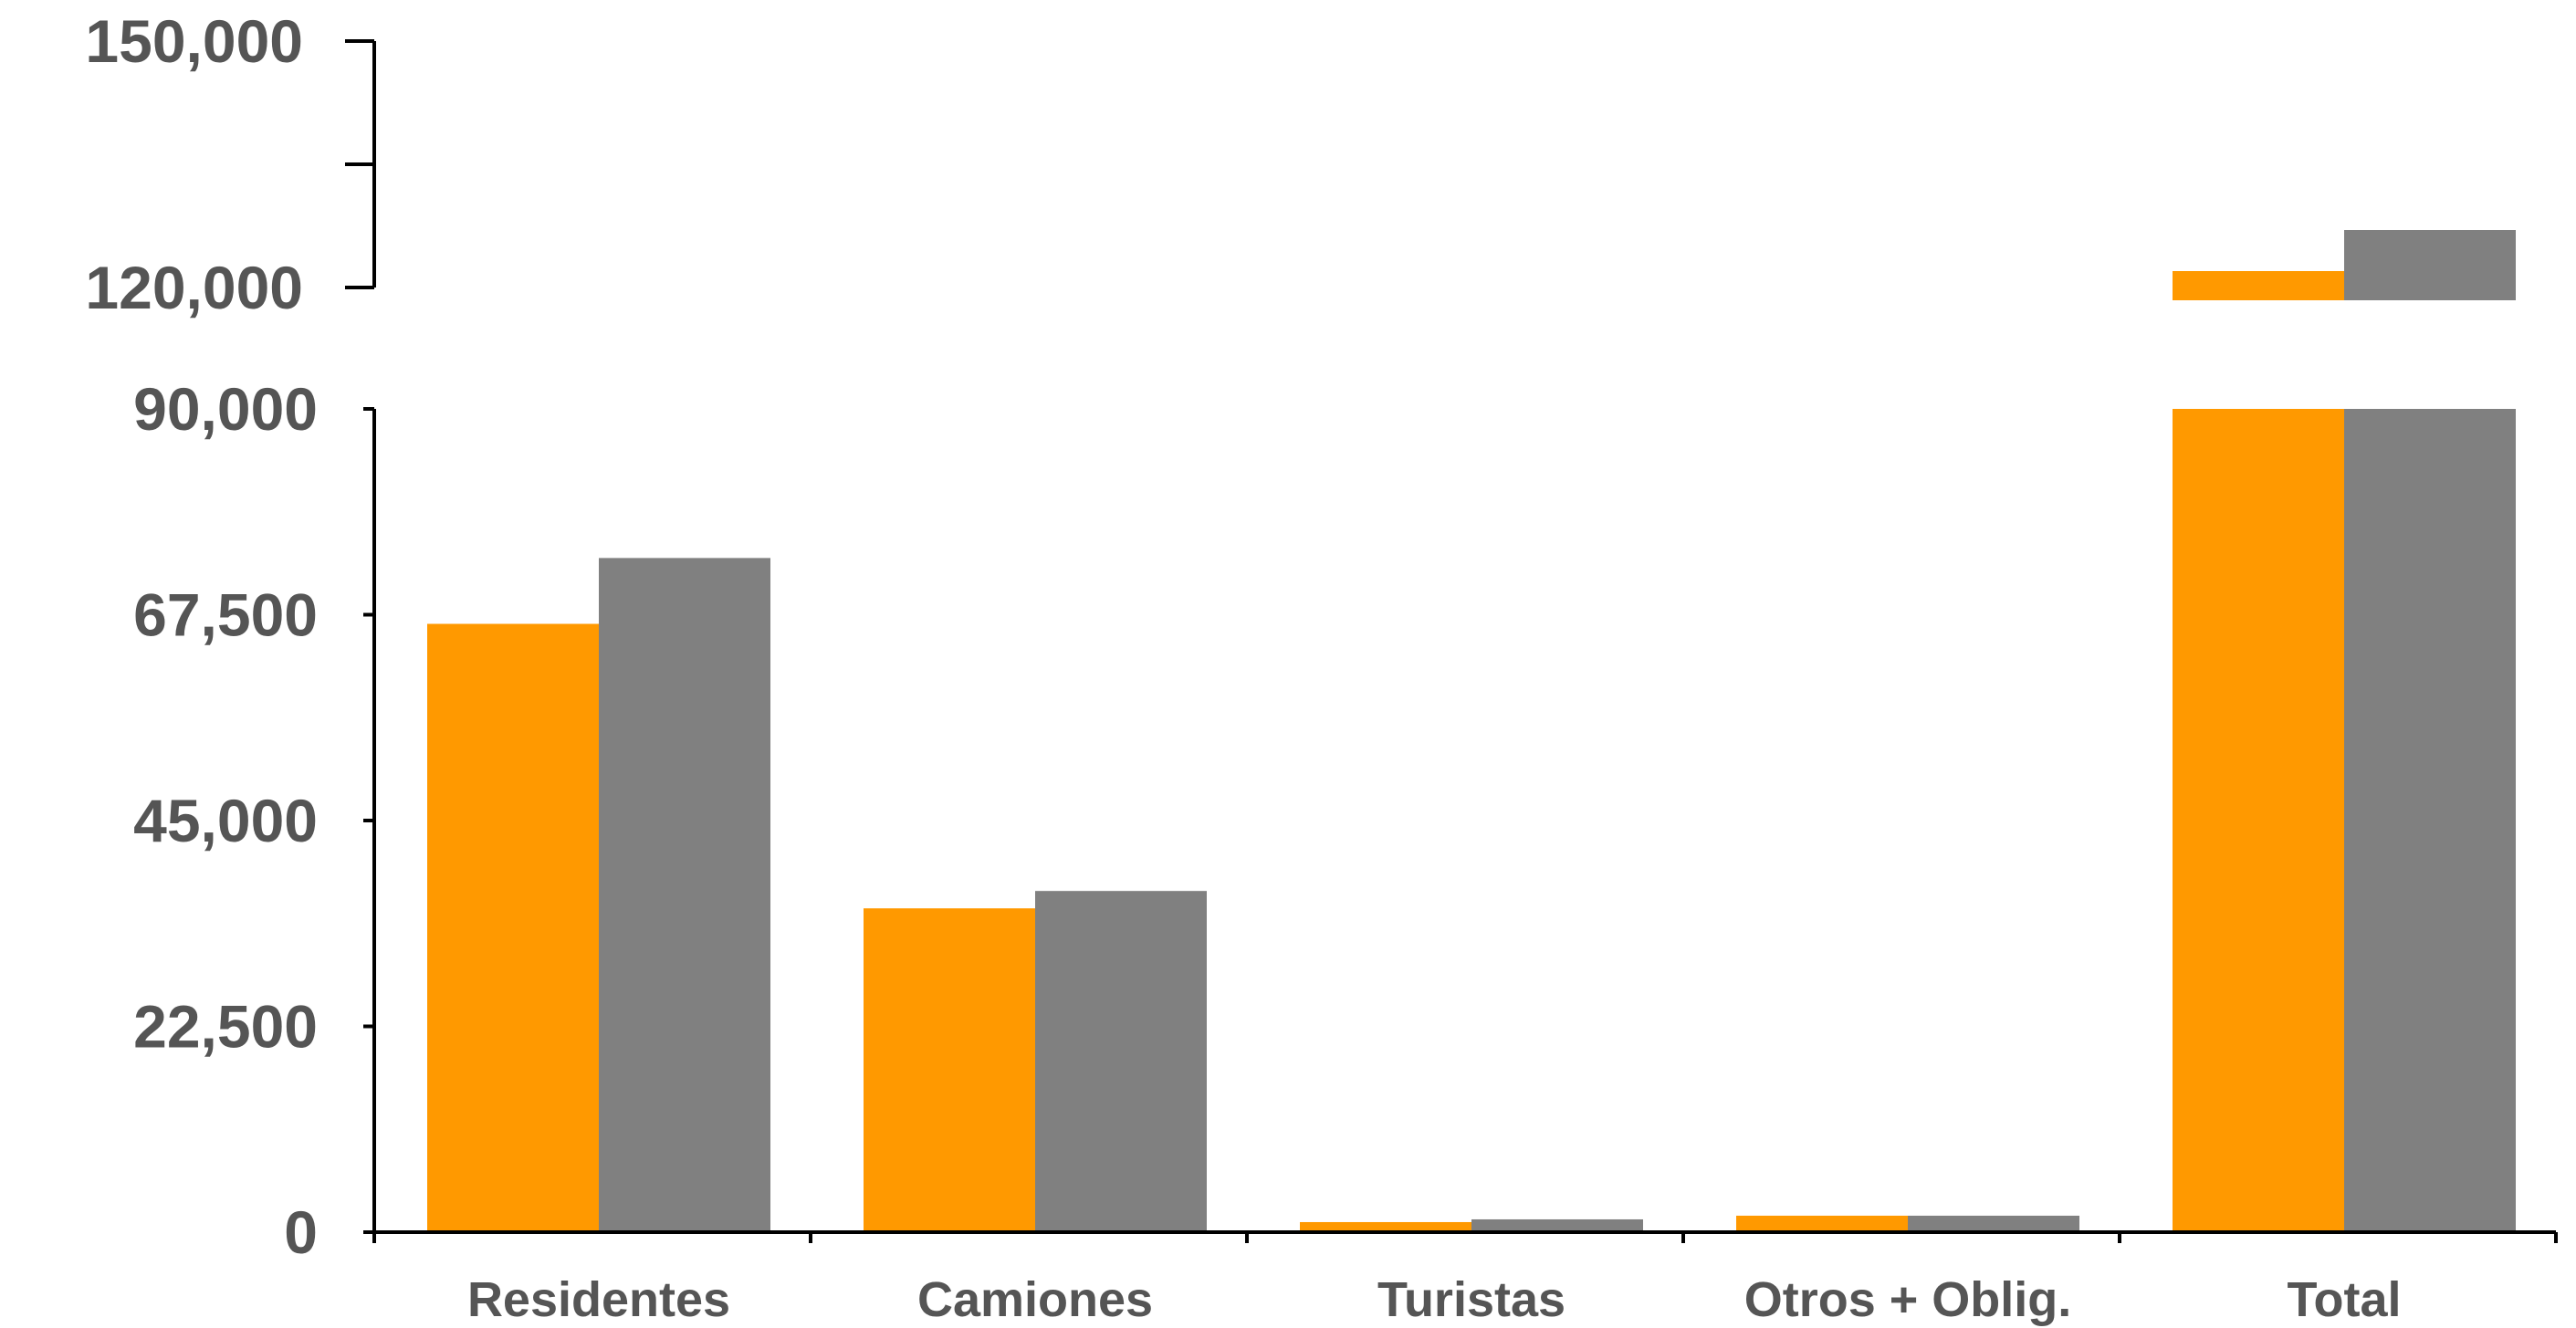 The width and height of the screenshot is (2576, 1328). Describe the element at coordinates (2258, 820) in the screenshot. I see `bar-1-4-lower` at that location.